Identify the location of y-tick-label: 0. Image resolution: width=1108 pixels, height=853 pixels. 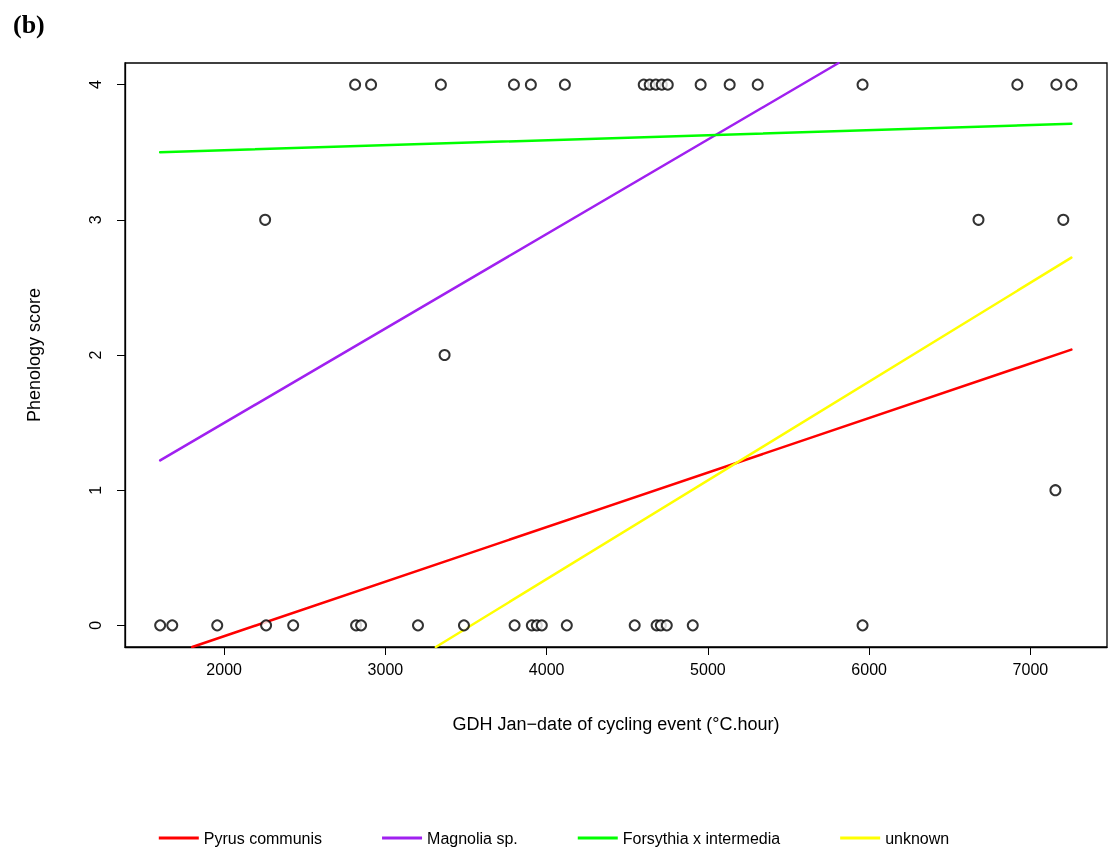
(95, 625).